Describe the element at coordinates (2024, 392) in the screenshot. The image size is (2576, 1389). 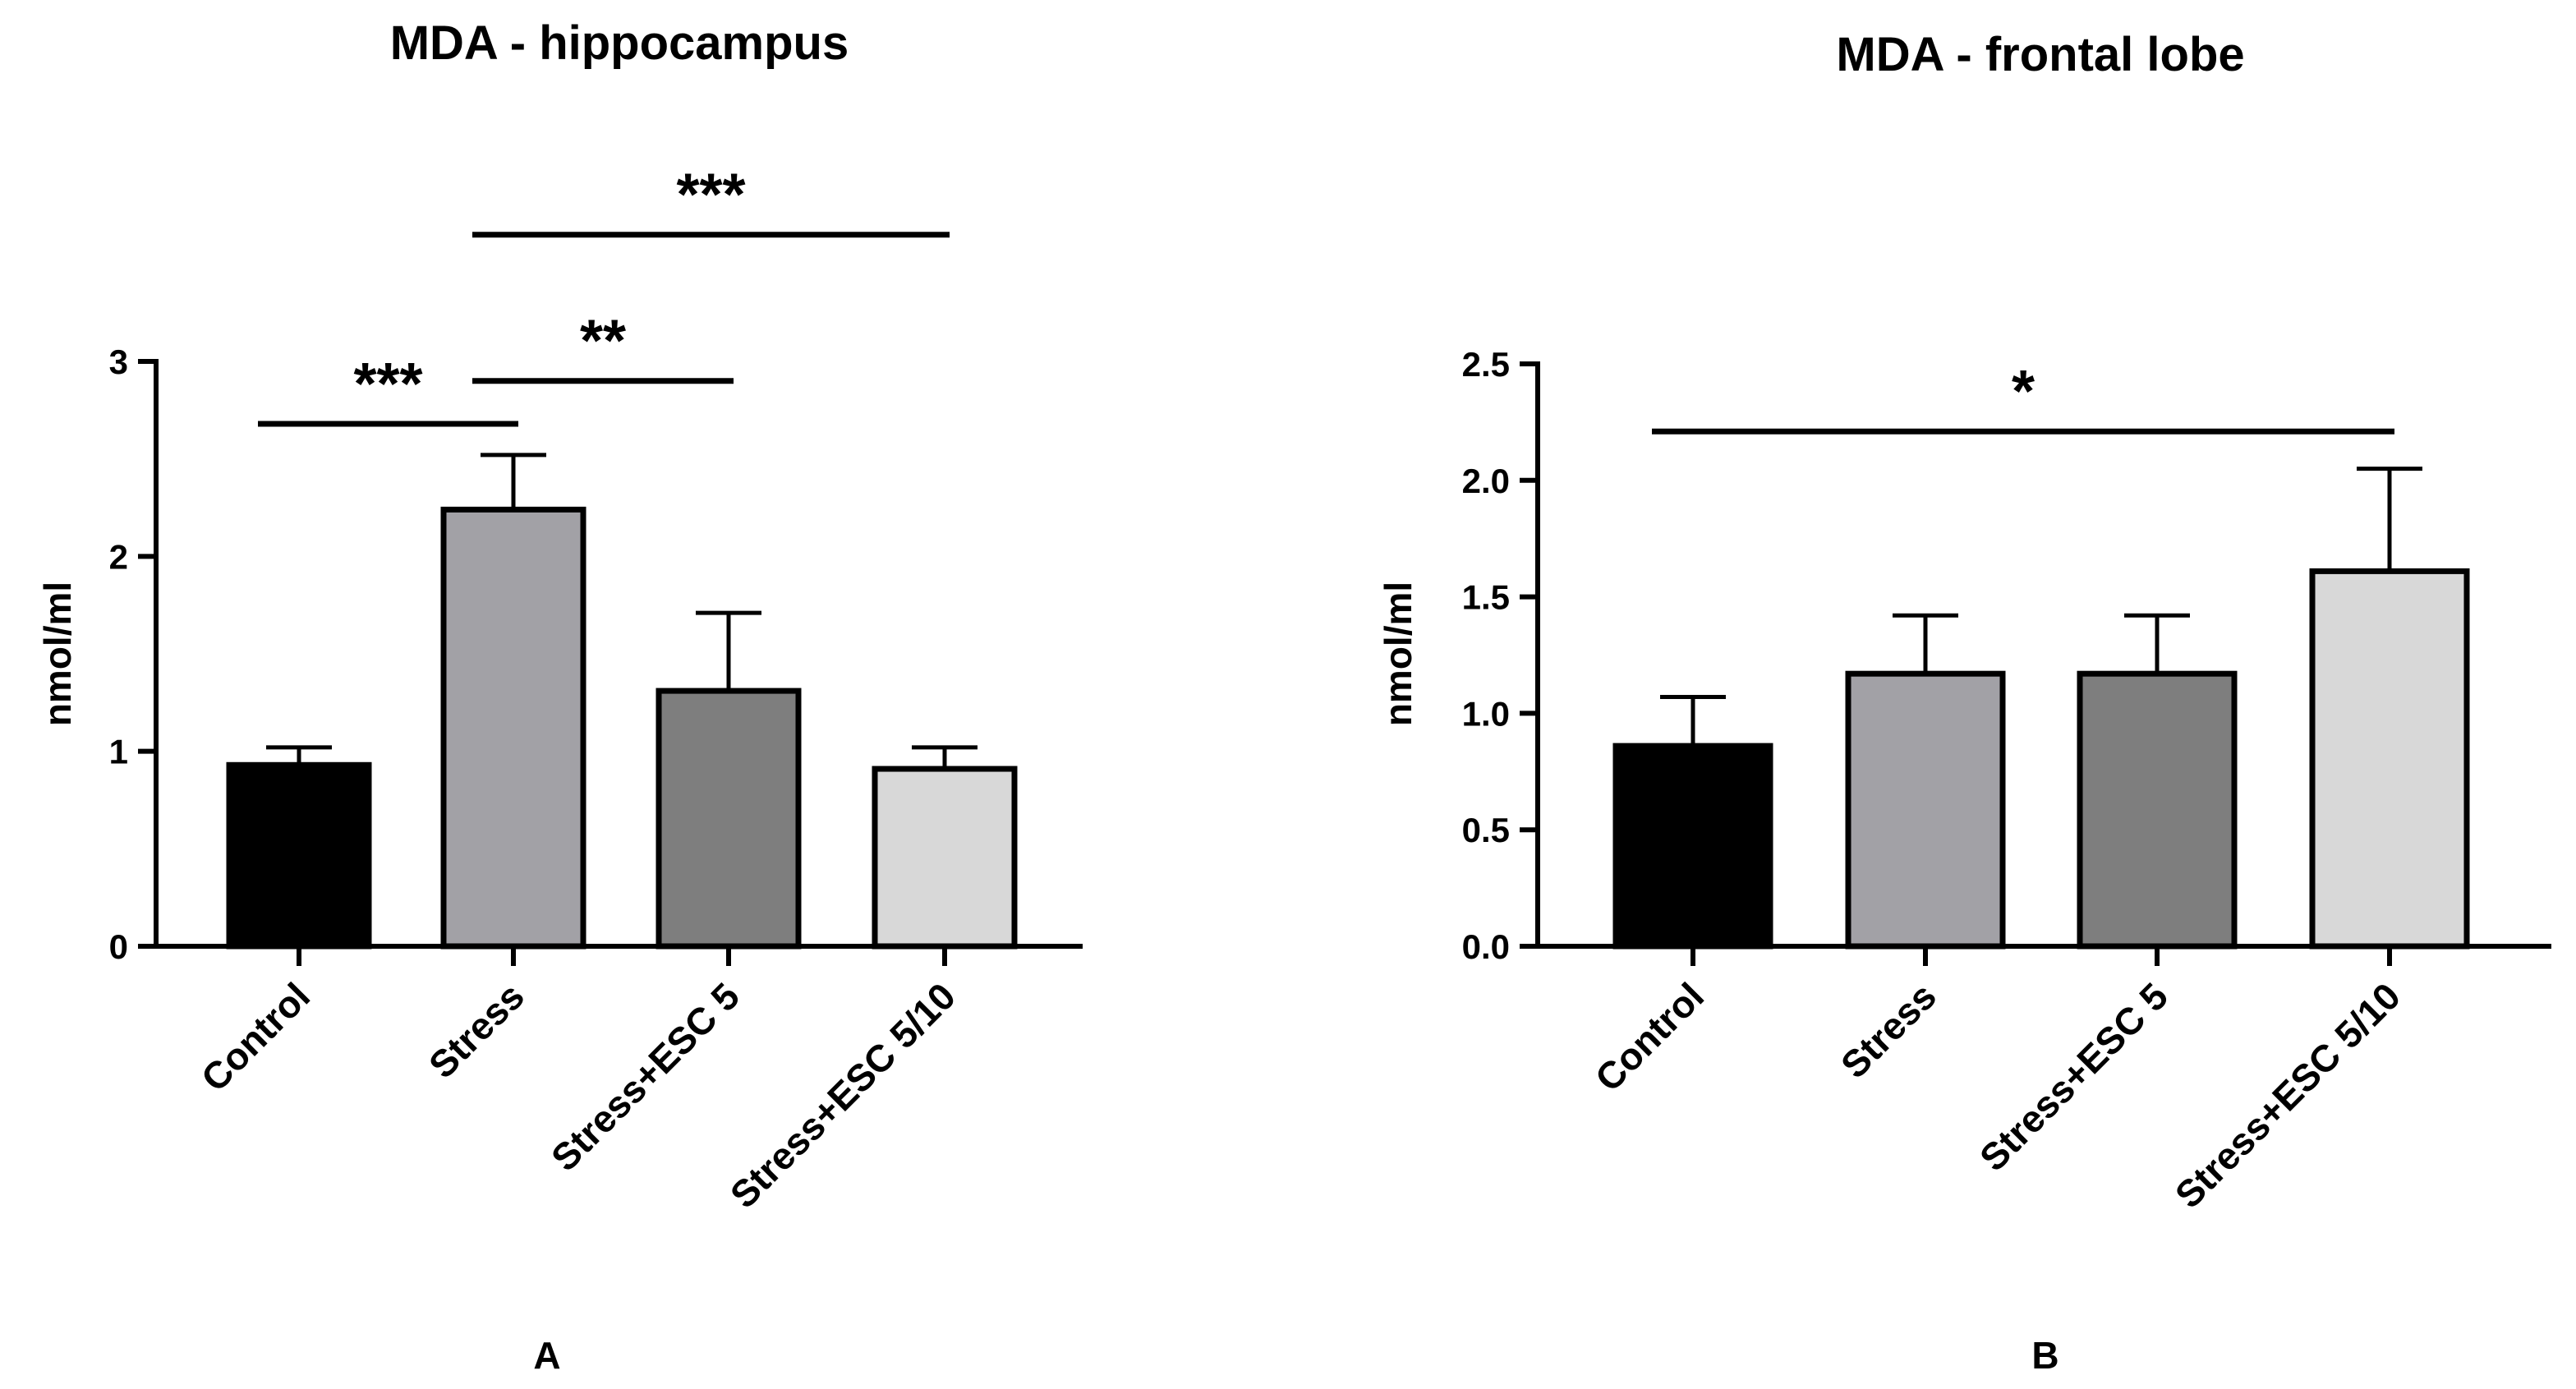
I see `significance-label: *` at that location.